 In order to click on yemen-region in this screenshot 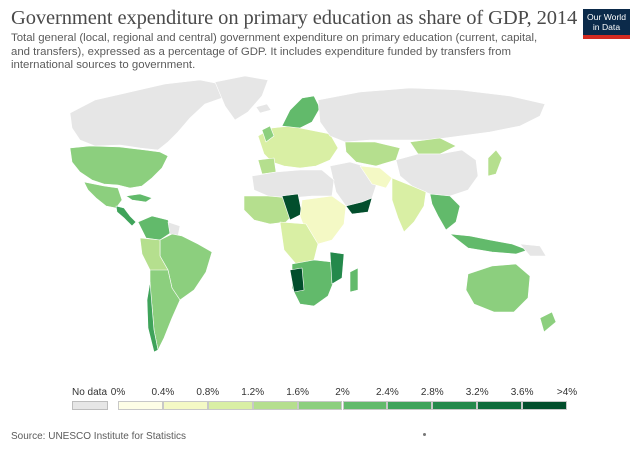, I will do `click(359, 206)`.